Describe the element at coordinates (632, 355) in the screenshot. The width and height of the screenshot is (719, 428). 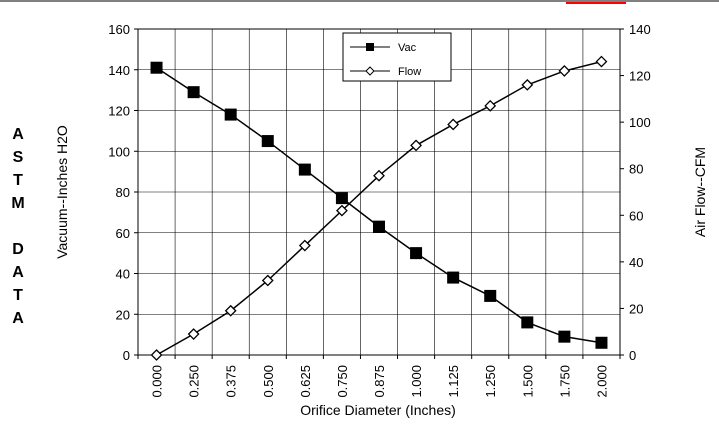
I see `right-tick-label: 0` at that location.